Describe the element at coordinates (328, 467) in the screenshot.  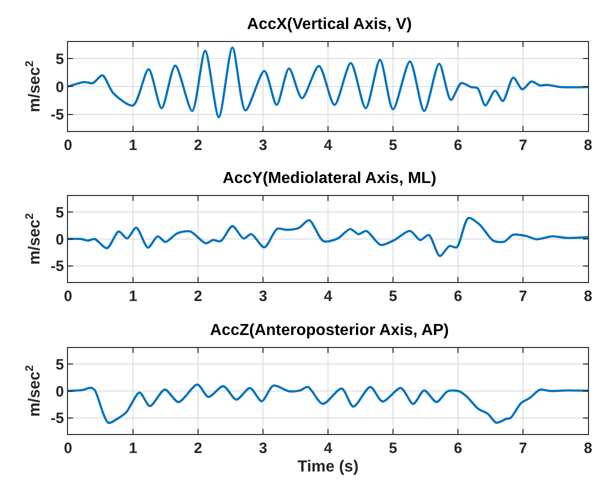
I see `x-axis-title: Time (s)` at that location.